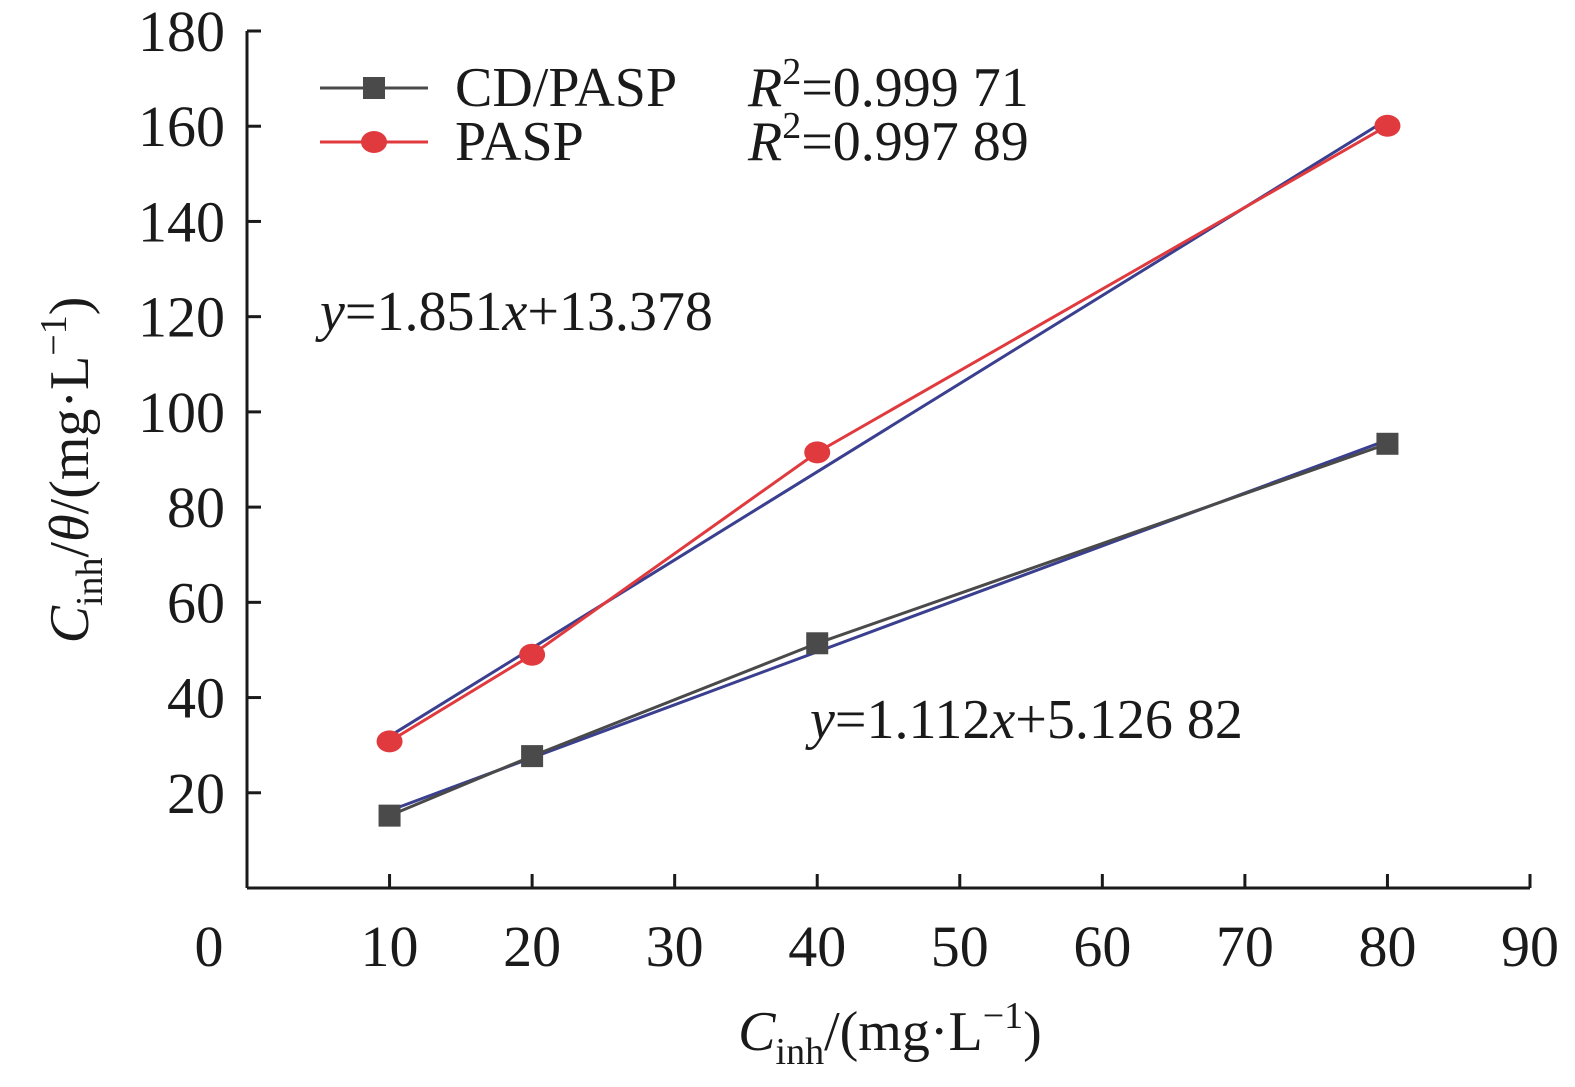 This screenshot has width=1575, height=1087. I want to click on y-title-theta: θ, so click(70, 528).